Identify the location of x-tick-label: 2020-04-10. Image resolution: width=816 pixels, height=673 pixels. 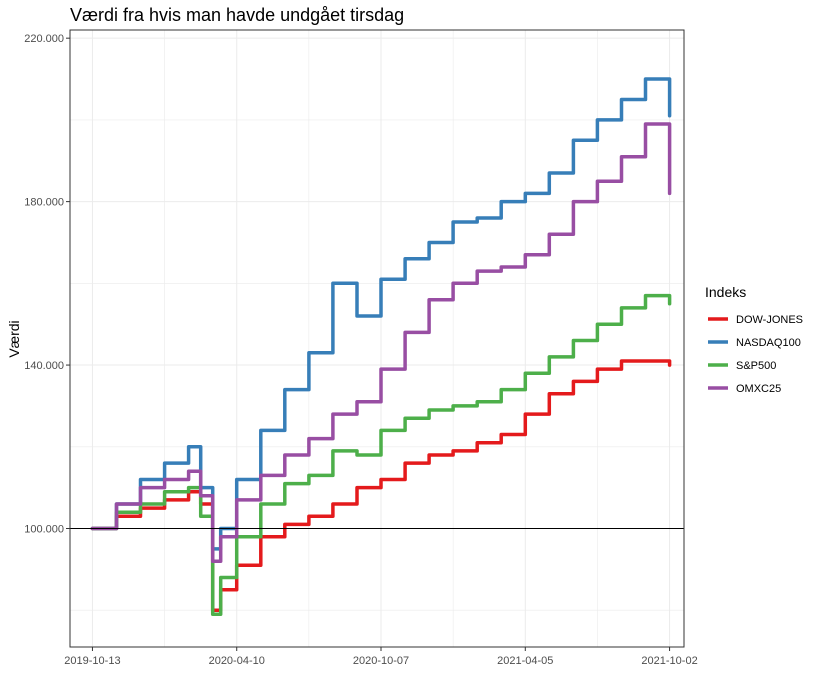
(237, 661).